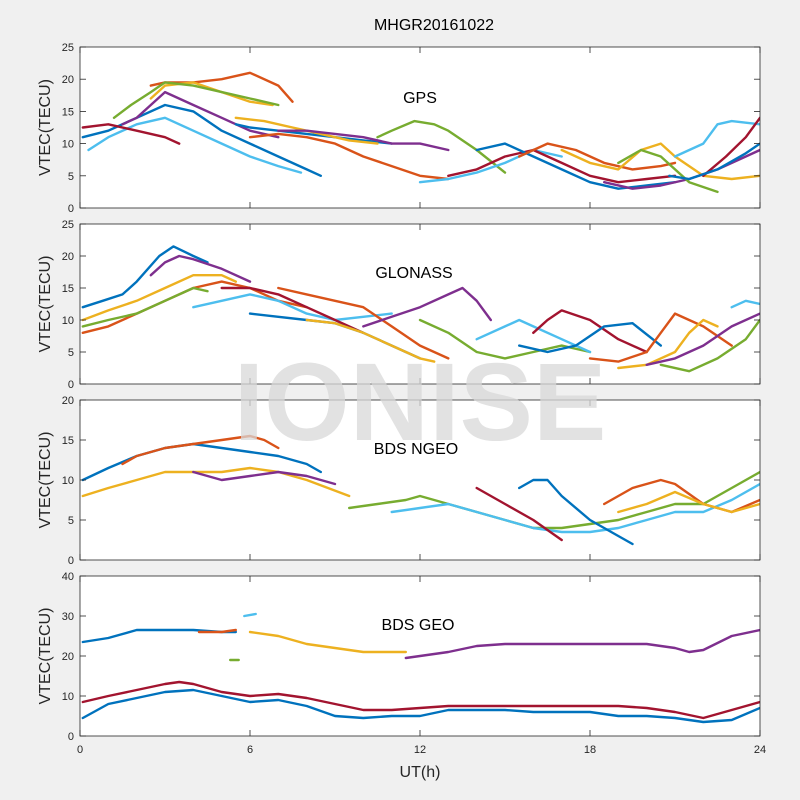 The height and width of the screenshot is (800, 800). Describe the element at coordinates (434, 25) in the screenshot. I see `figure-title: MHGR20161022` at that location.